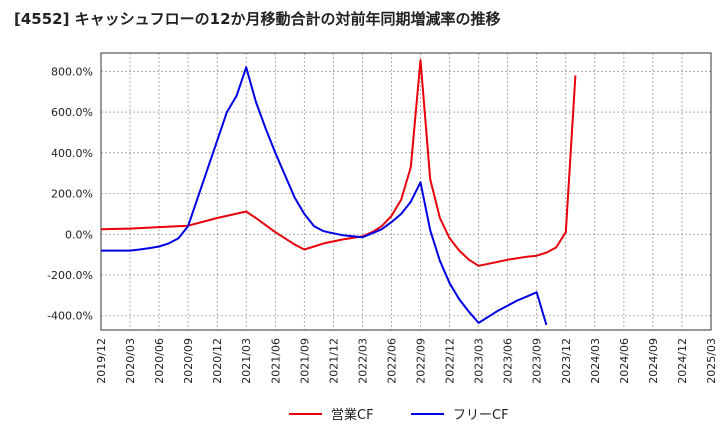  I want to click on x-tick-label: 2021/12, so click(333, 361).